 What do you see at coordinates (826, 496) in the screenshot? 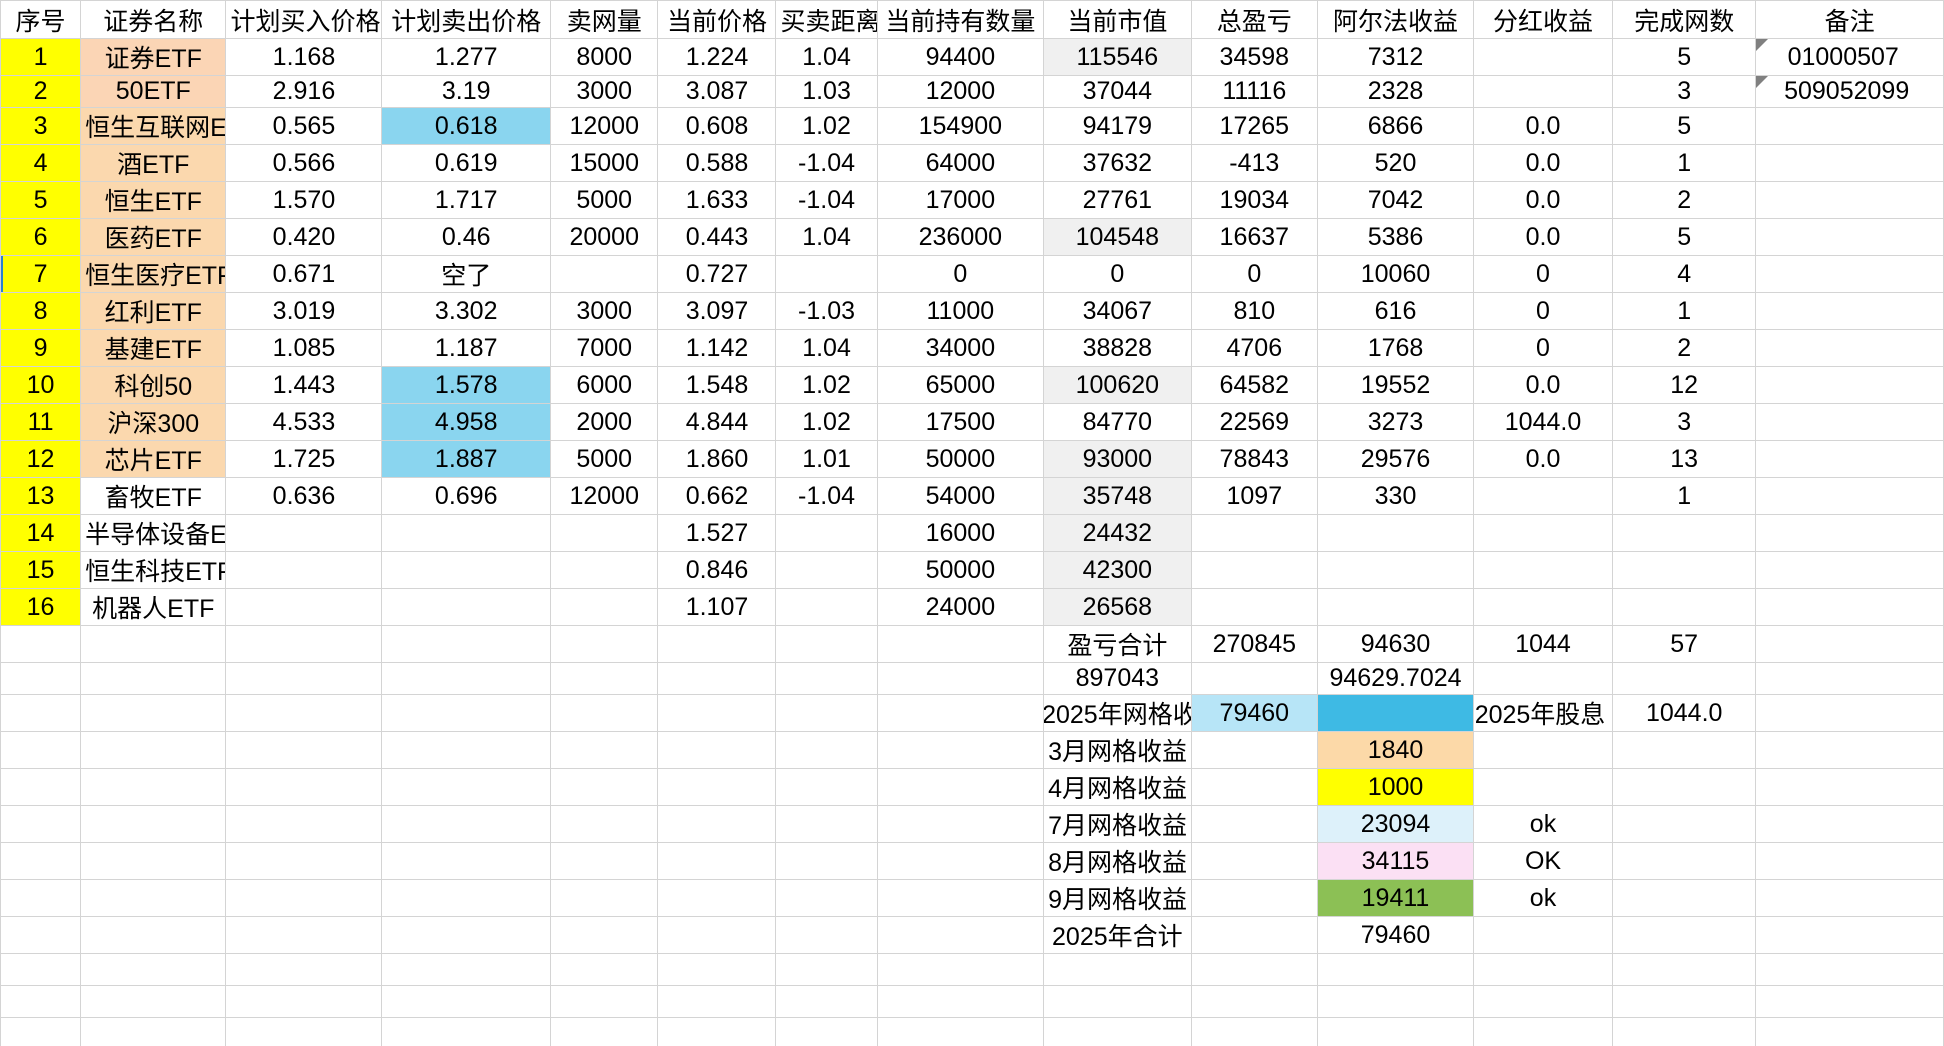
I see `buy-sell-distance-cell: -1.04` at bounding box center [826, 496].